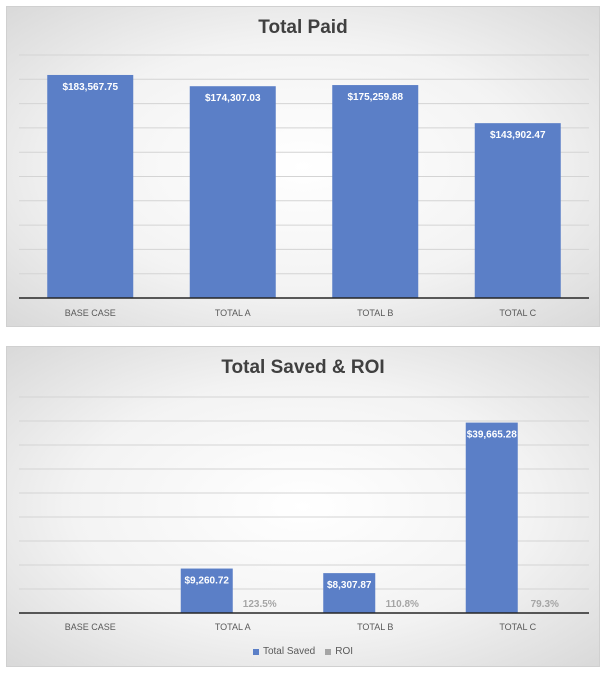 The height and width of the screenshot is (673, 606). I want to click on legend: Total Saved ROI, so click(303, 651).